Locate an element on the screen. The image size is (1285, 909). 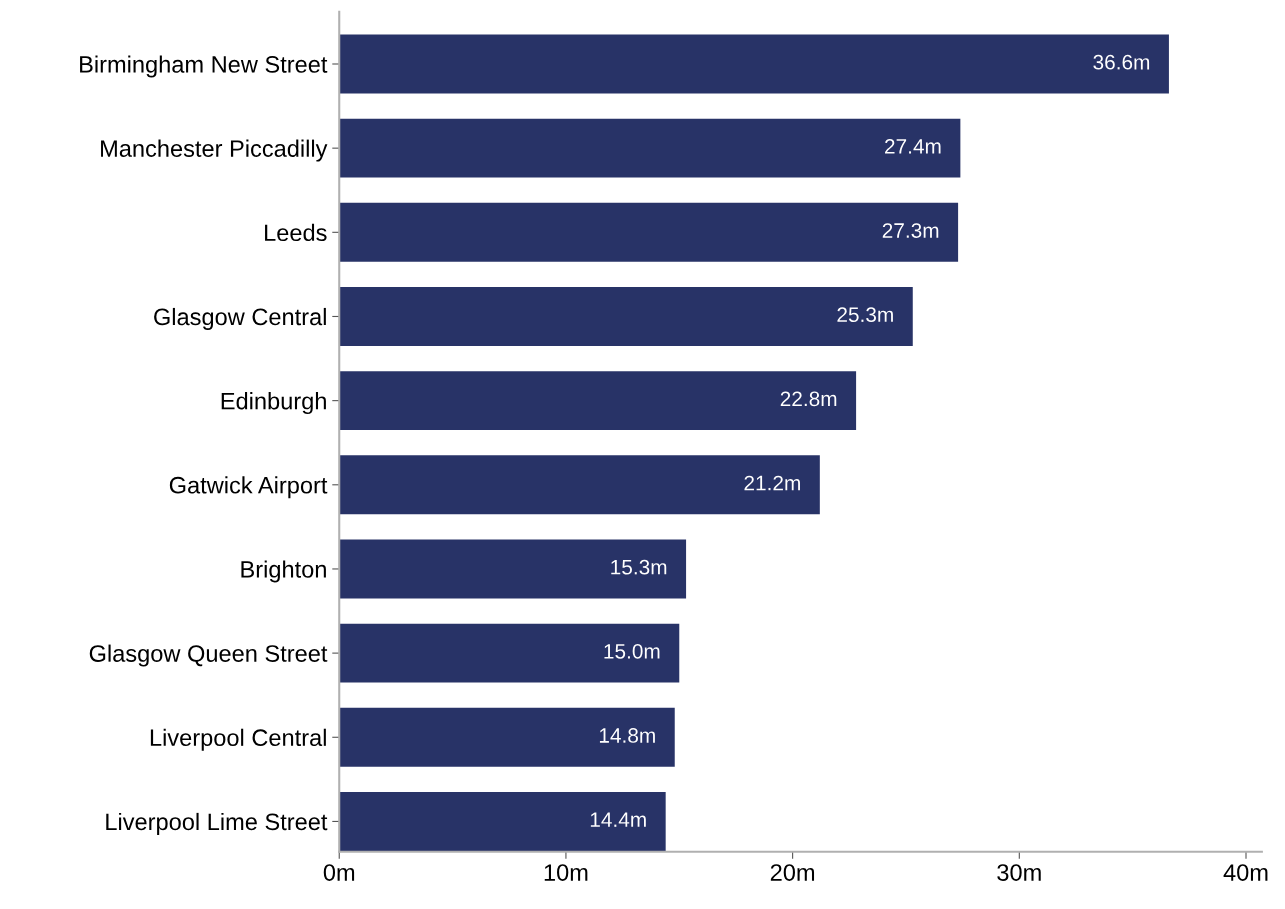
x-tick-label: 20m is located at coordinates (792, 872).